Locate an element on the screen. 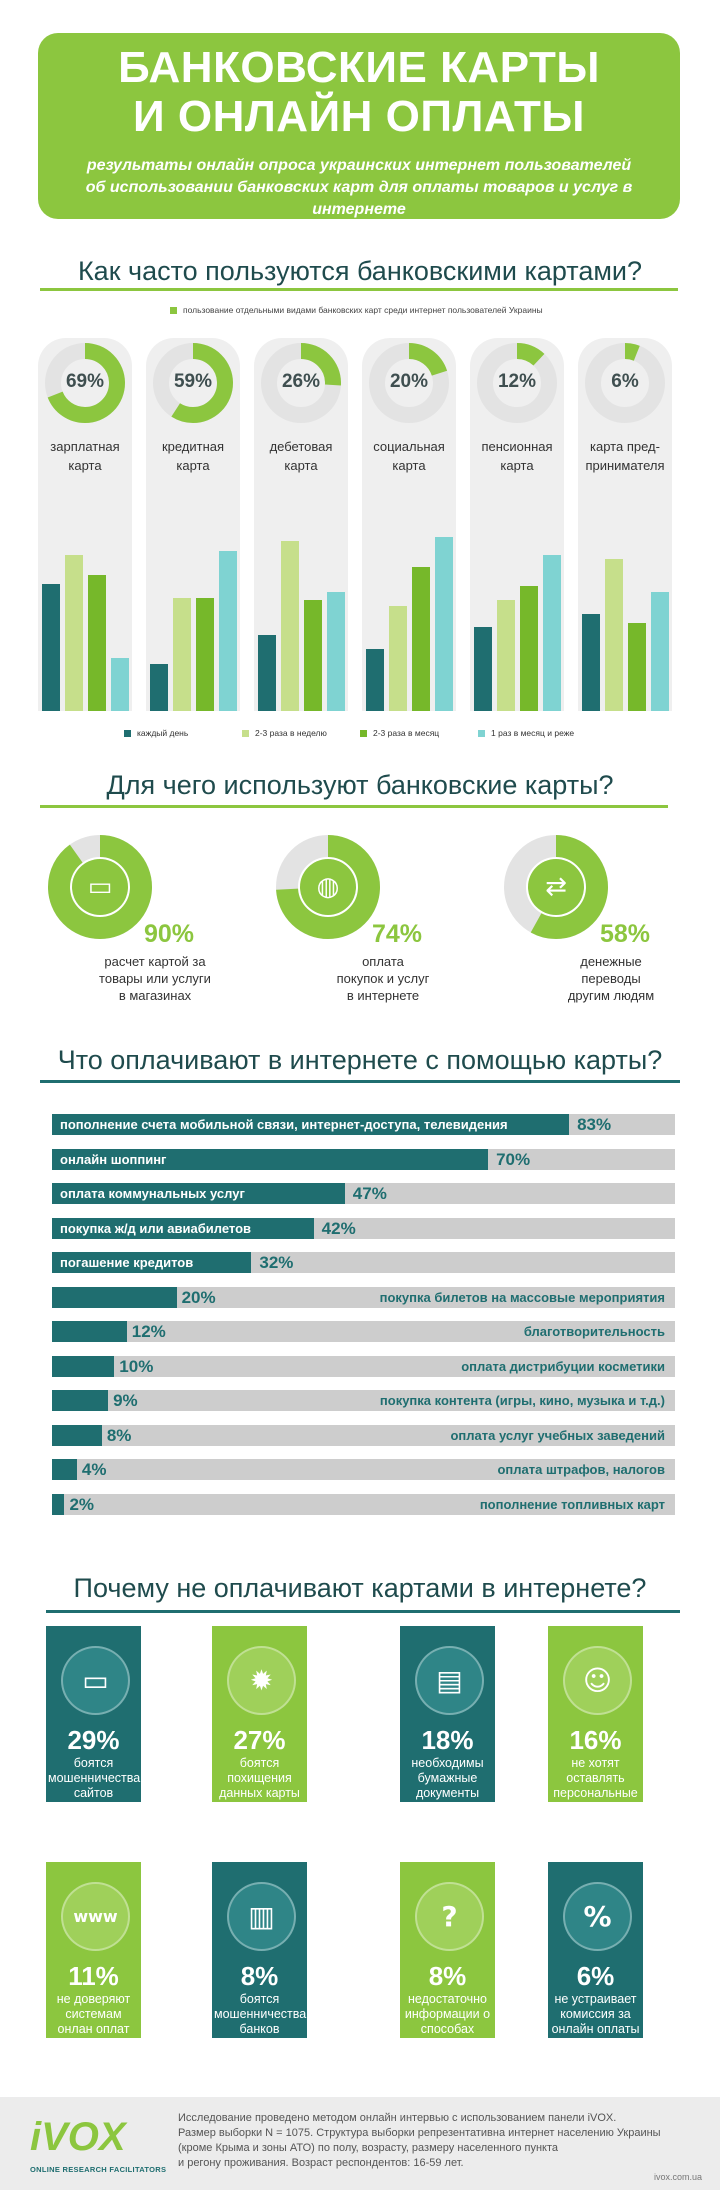 The height and width of the screenshot is (2190, 720). reason-tile: ▭ 29% боятся мошенничества сайтов is located at coordinates (93, 1714).